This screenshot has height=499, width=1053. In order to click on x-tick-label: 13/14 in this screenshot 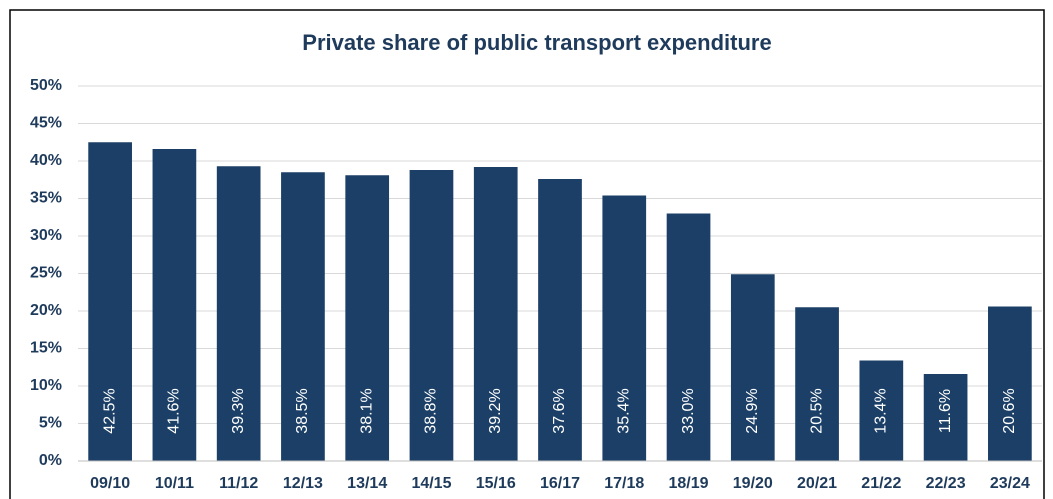, I will do `click(367, 483)`.